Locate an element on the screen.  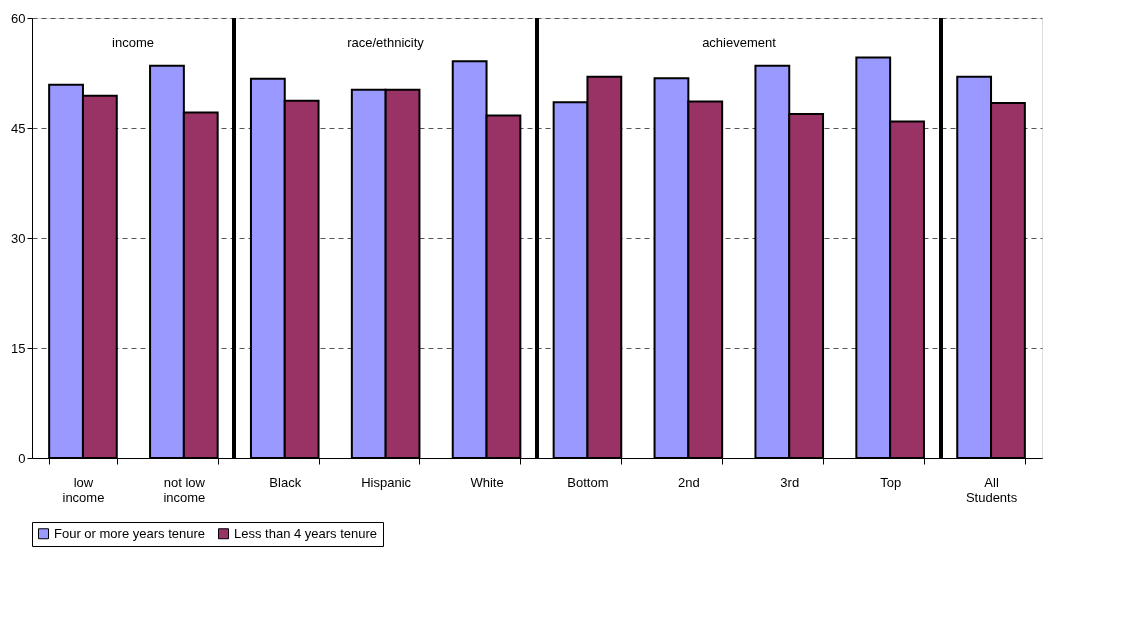
annotation: income is located at coordinates (133, 42).